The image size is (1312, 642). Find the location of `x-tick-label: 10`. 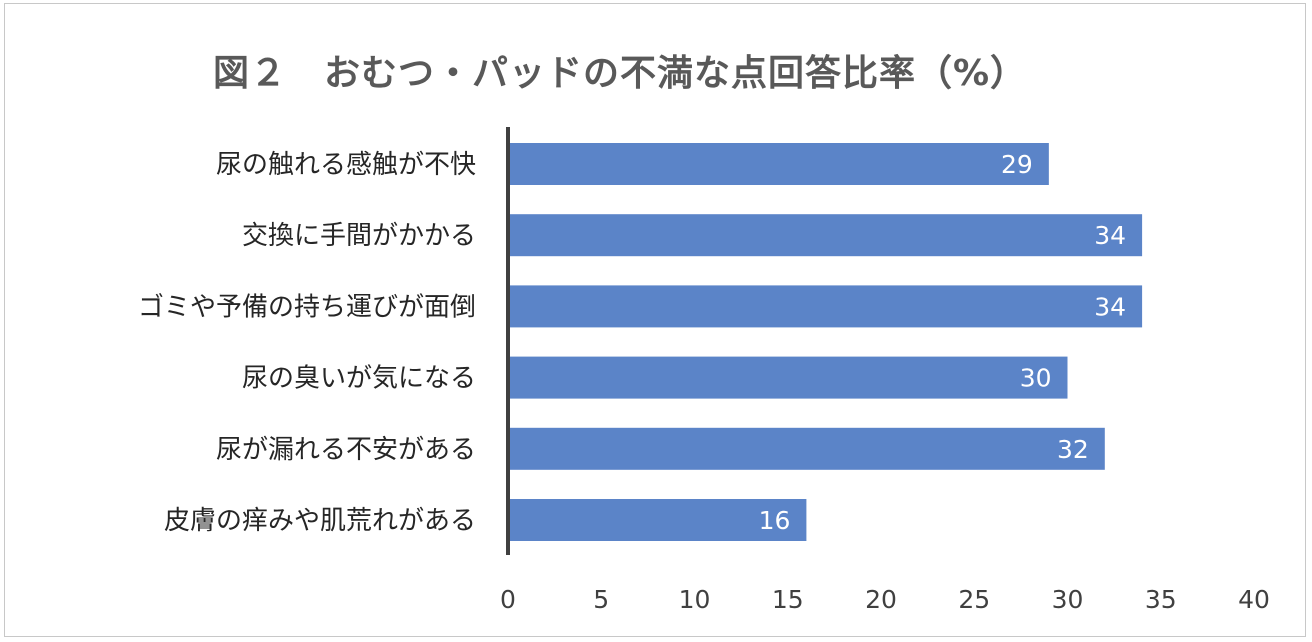

x-tick-label: 10 is located at coordinates (695, 599).